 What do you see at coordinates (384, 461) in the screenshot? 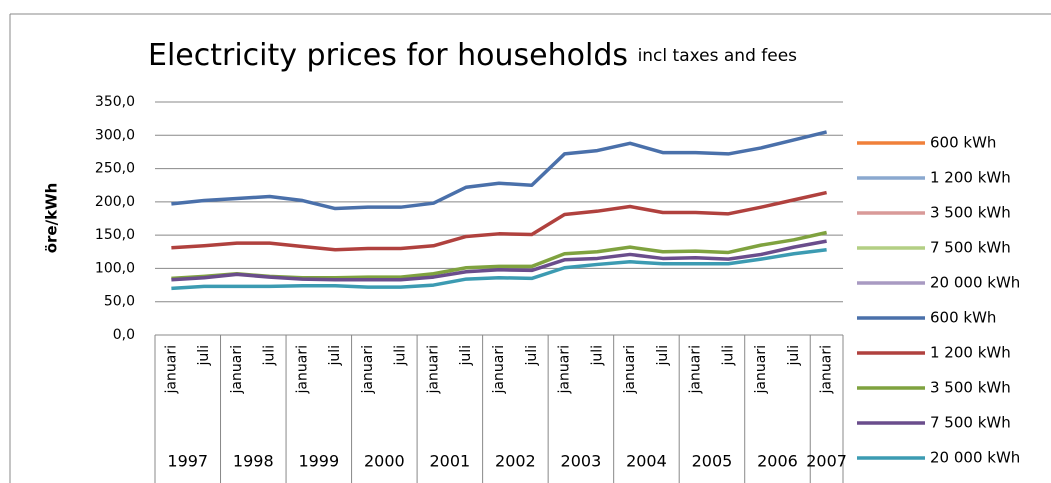
I see `year-label: 2000` at bounding box center [384, 461].